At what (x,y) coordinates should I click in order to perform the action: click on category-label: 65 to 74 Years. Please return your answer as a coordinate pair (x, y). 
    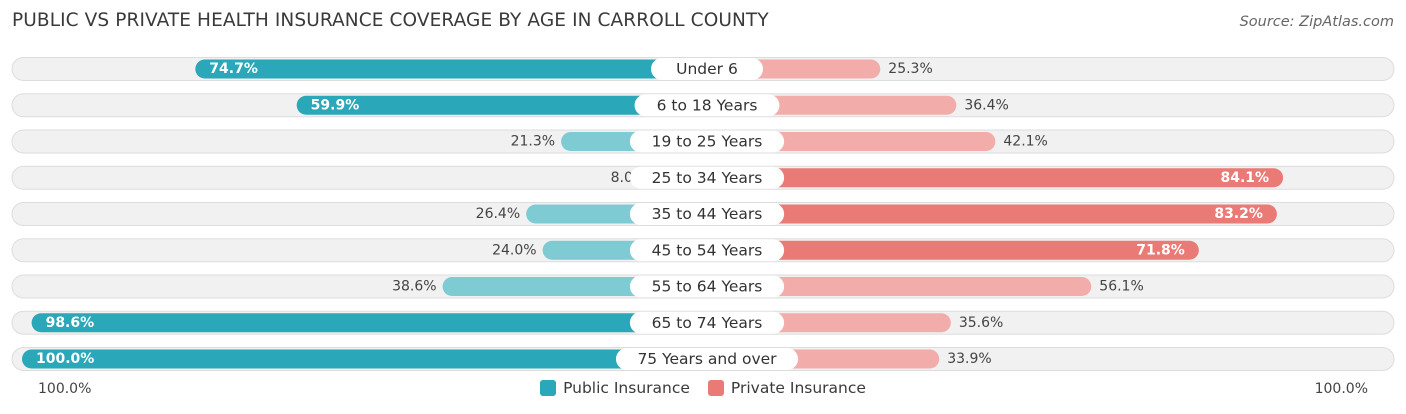
    Looking at the image, I should click on (707, 323).